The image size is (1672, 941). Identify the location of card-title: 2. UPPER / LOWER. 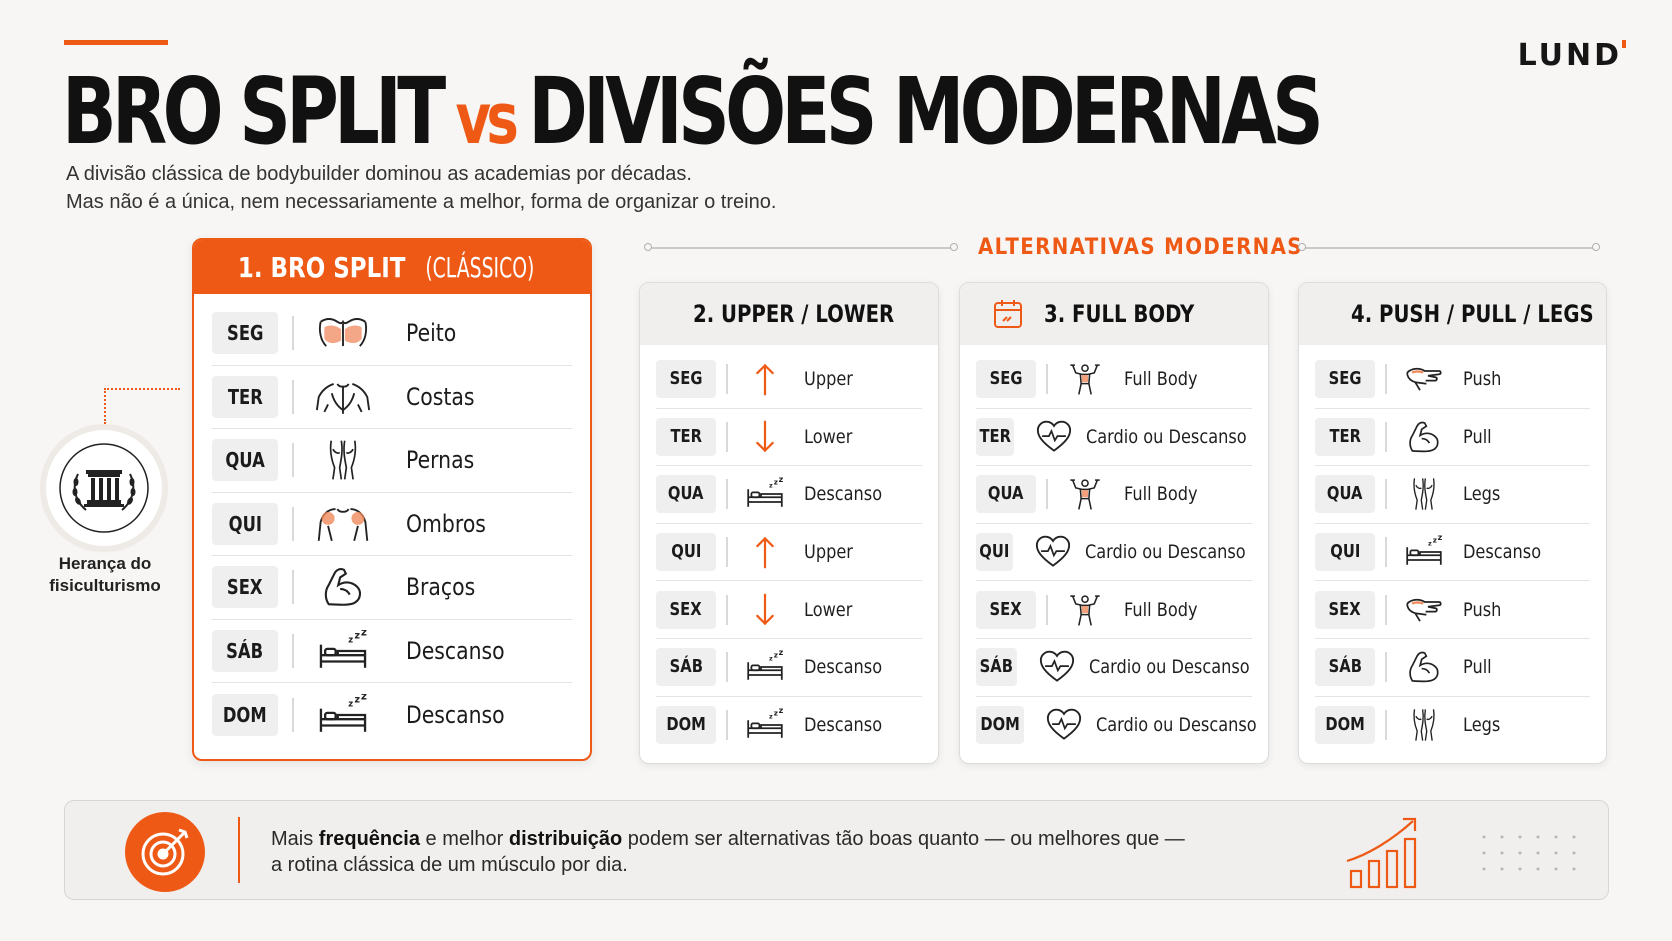
(793, 314).